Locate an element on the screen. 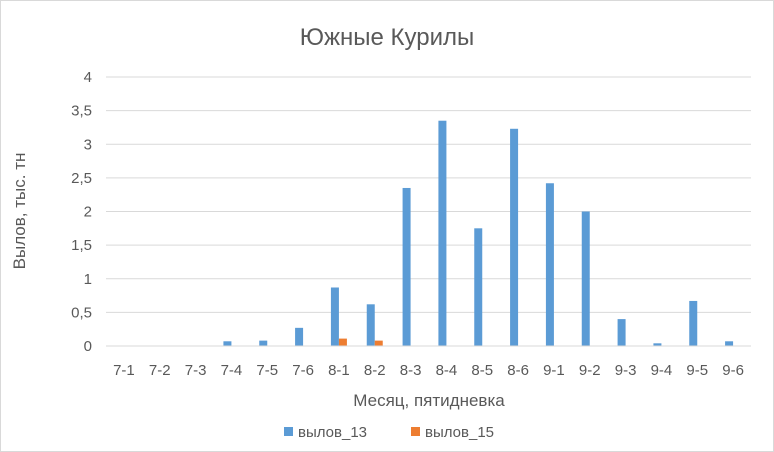 The image size is (774, 452). y-tick-label: 1 is located at coordinates (88, 279).